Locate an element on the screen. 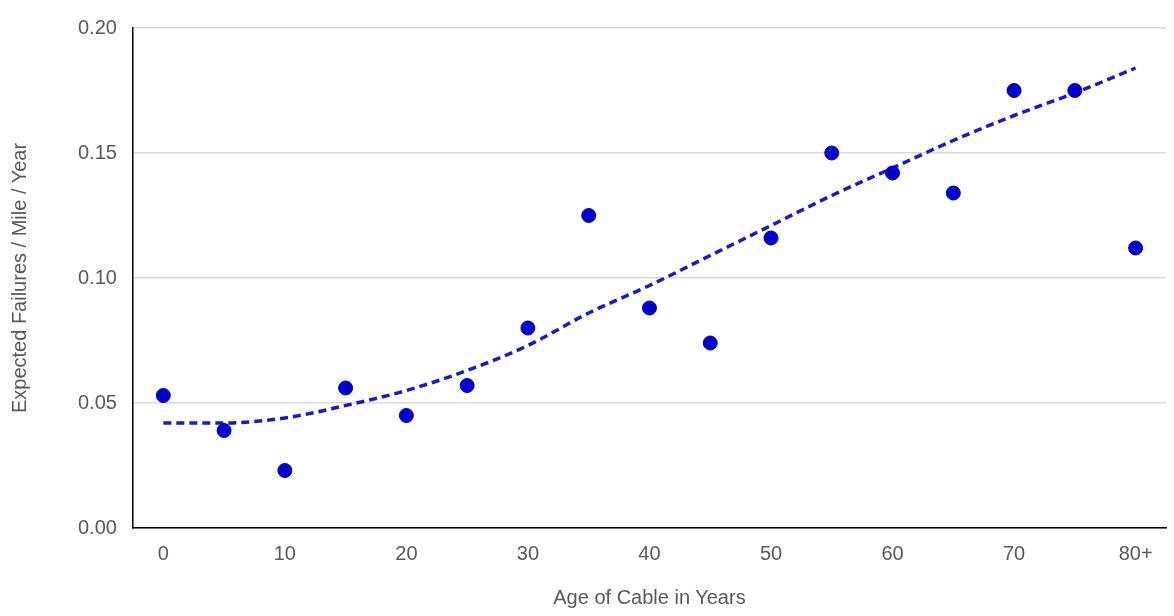  y-tick-label: 0.20 is located at coordinates (97, 26).